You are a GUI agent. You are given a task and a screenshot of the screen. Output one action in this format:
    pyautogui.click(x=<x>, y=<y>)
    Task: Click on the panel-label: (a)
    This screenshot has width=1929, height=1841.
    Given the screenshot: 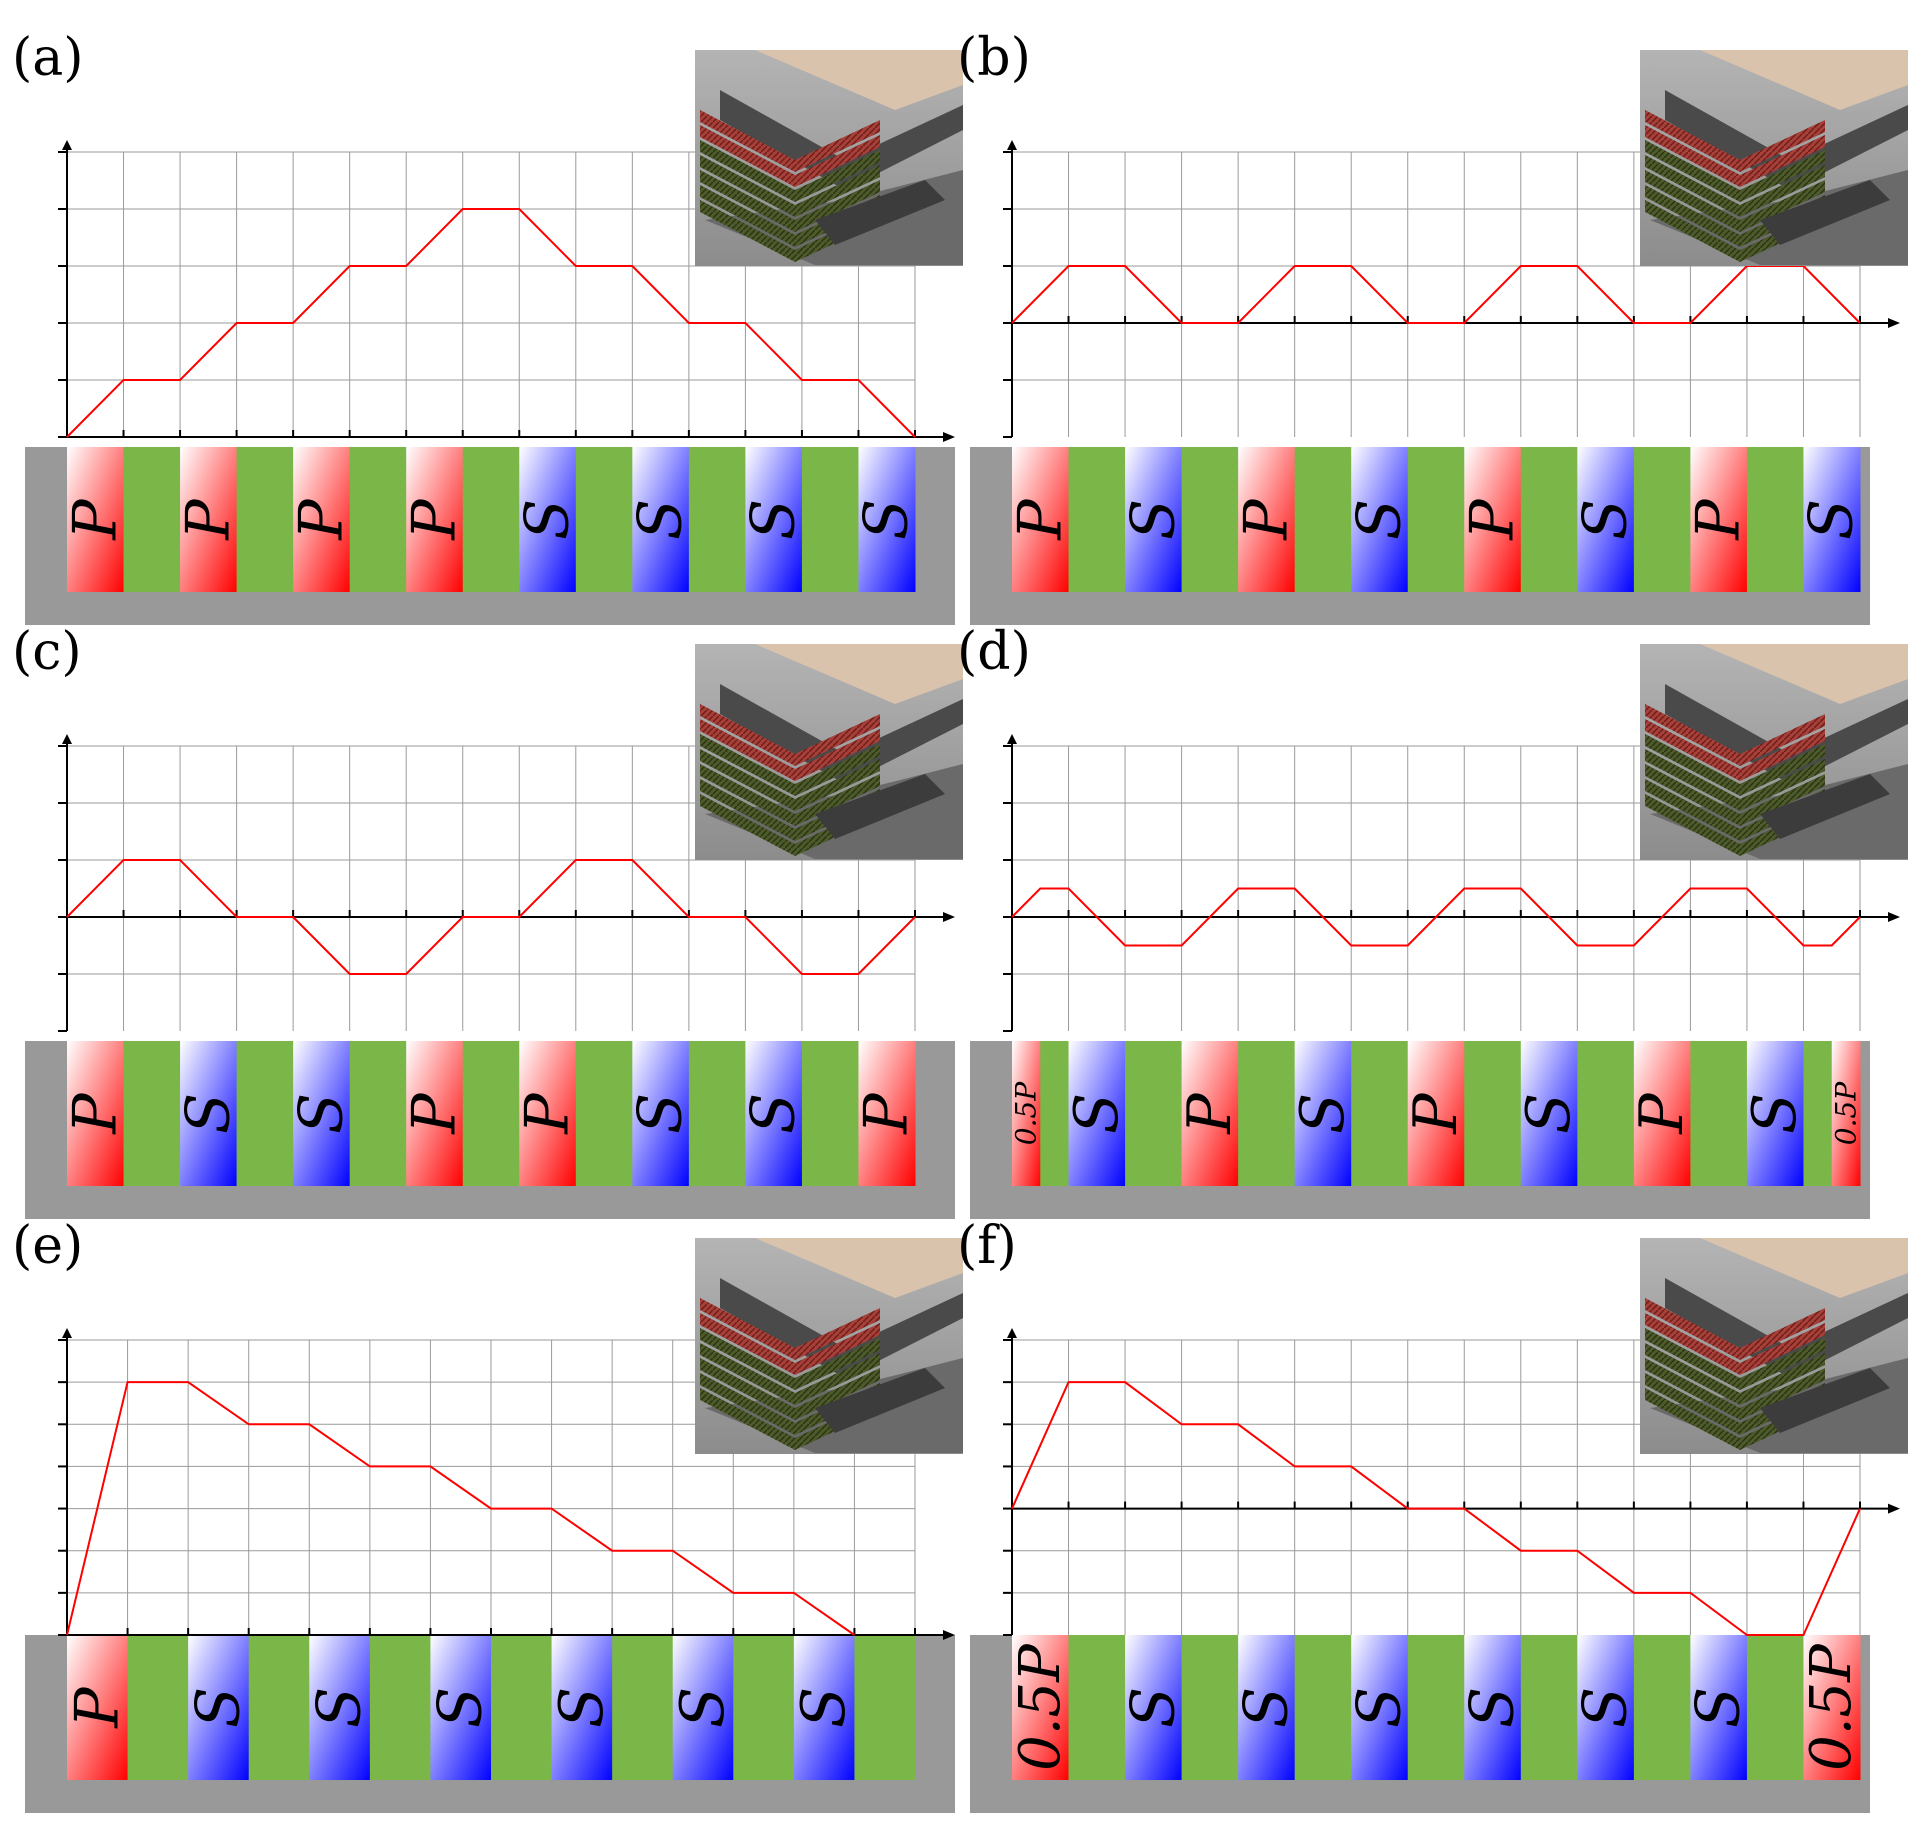 What is the action you would take?
    pyautogui.click(x=48, y=58)
    